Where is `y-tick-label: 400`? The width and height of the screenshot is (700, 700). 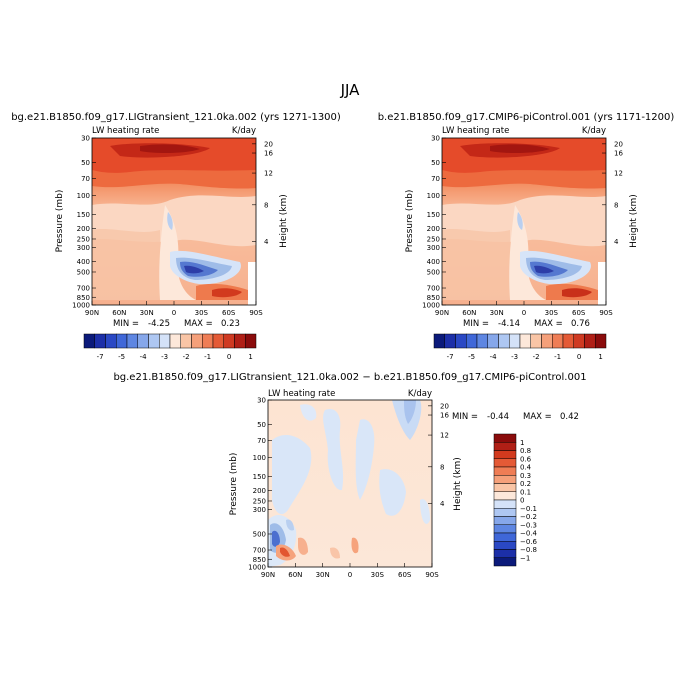
y-tick-label: 400 is located at coordinates (83, 262).